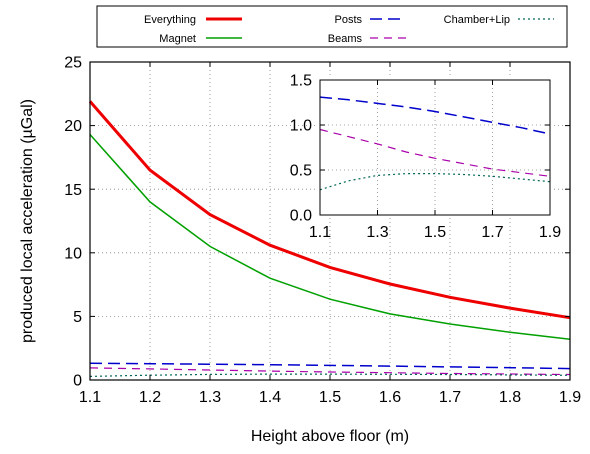 The image size is (590, 454). I want to click on x-tick-label: 1.2, so click(150, 397).